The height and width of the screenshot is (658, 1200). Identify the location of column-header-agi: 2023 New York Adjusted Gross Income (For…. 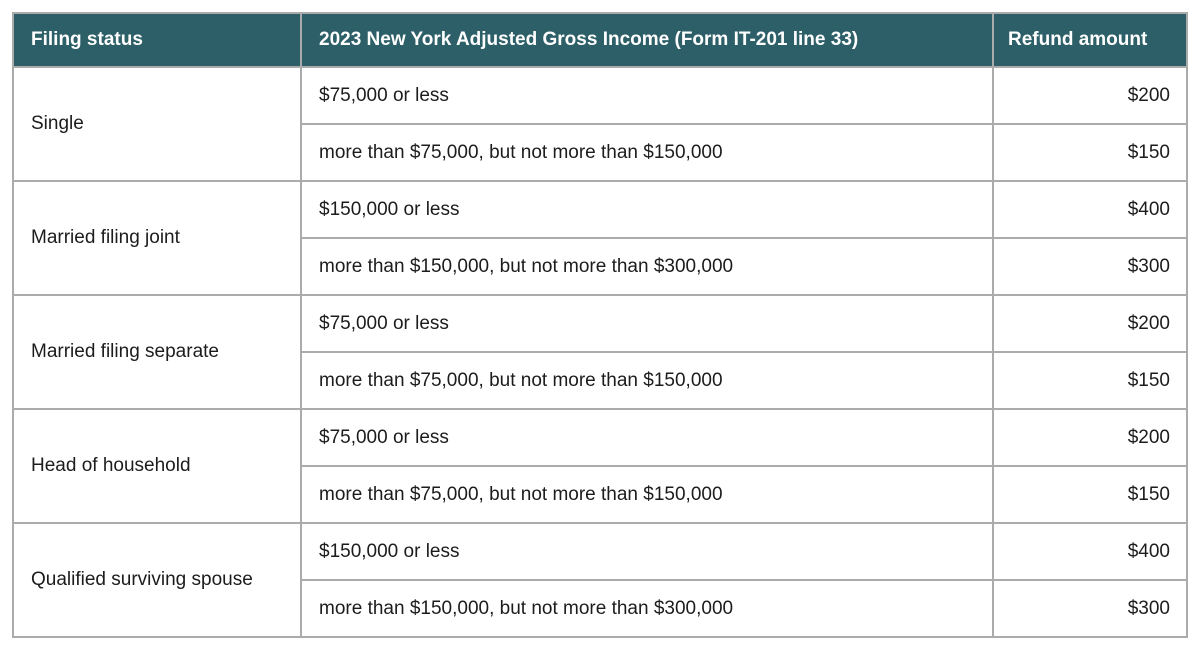
(647, 40).